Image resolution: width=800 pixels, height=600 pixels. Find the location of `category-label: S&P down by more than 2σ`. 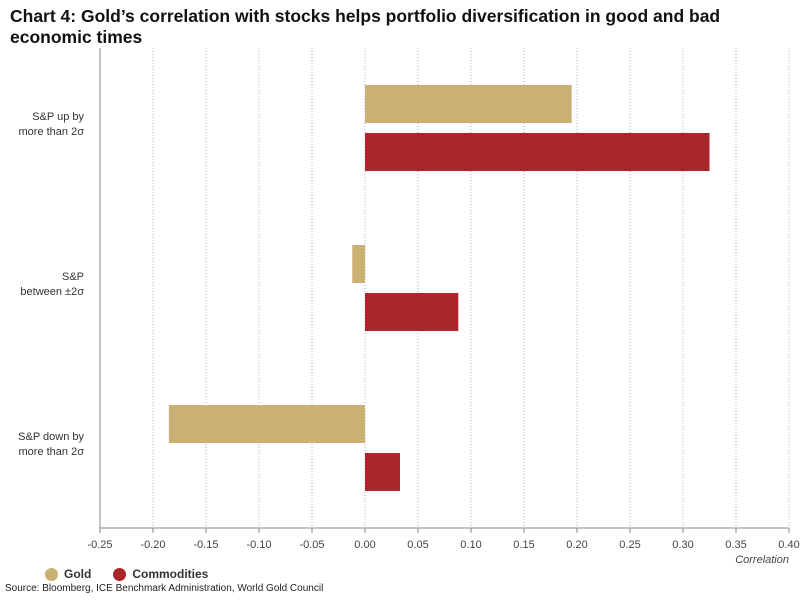

category-label: S&P down by more than 2σ is located at coordinates (42, 445).